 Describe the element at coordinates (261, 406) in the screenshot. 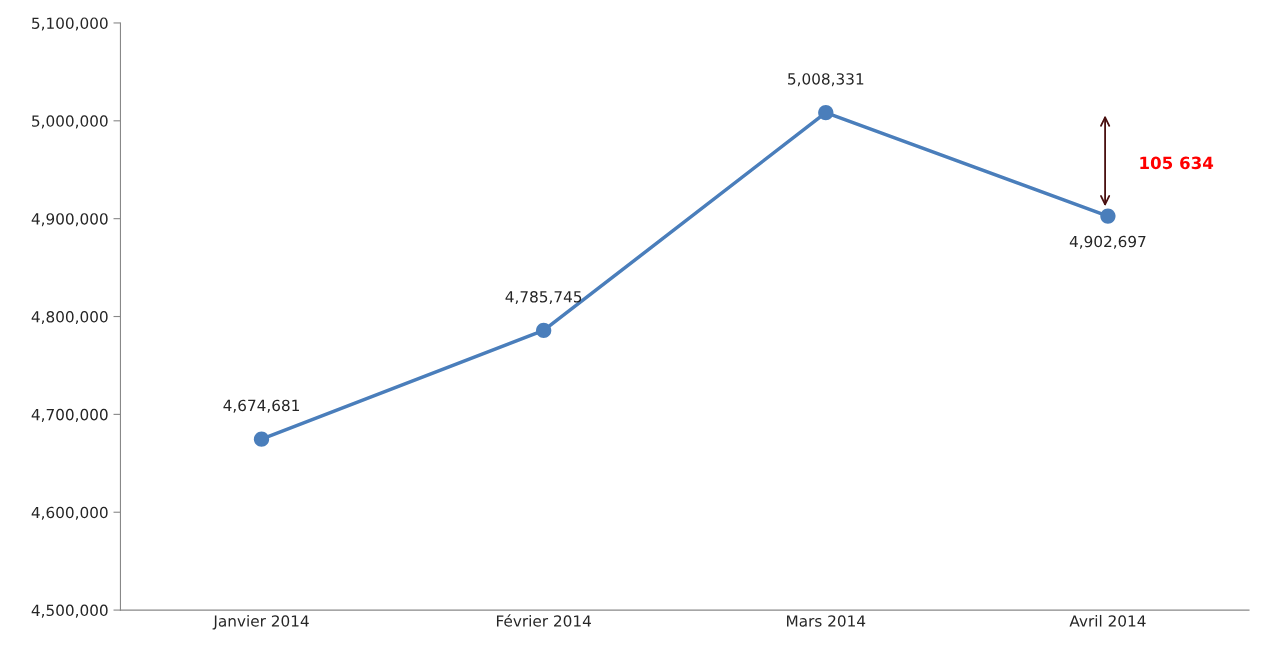

I see `data-label: 4,674,681` at that location.